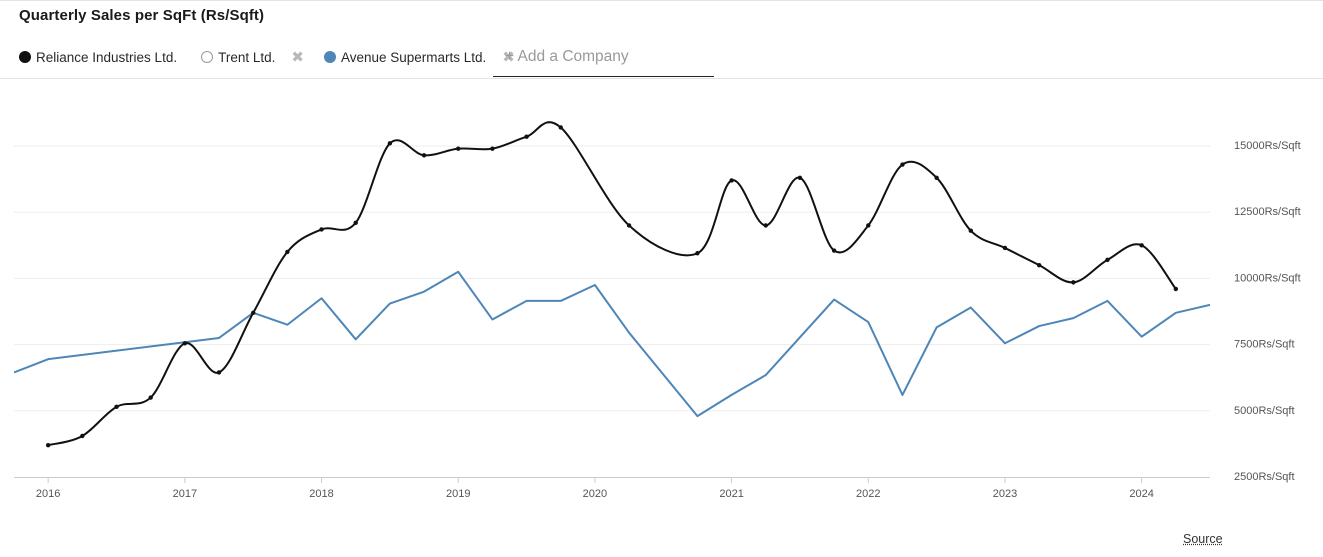  What do you see at coordinates (107, 57) in the screenshot?
I see `legend-label: Reliance Industries Ltd.` at bounding box center [107, 57].